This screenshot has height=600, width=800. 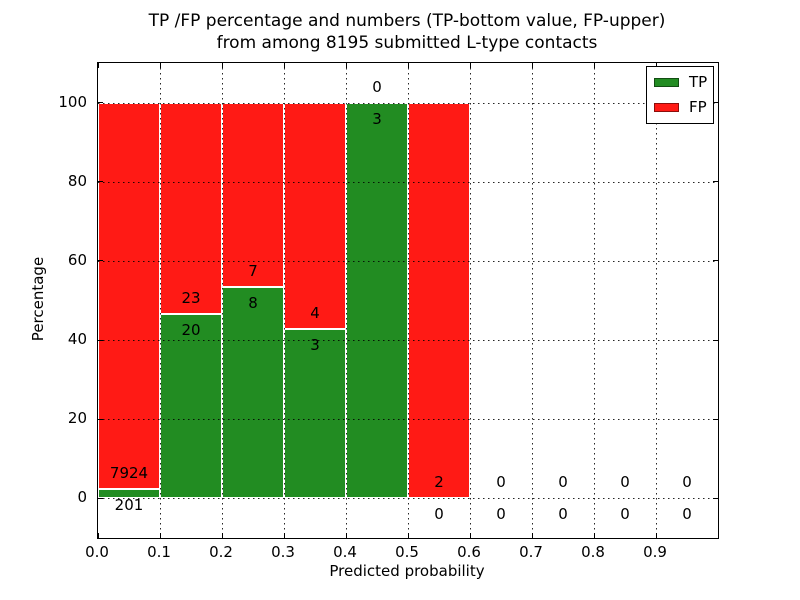 What do you see at coordinates (345, 552) in the screenshot?
I see `x-tick-label: 0.4` at bounding box center [345, 552].